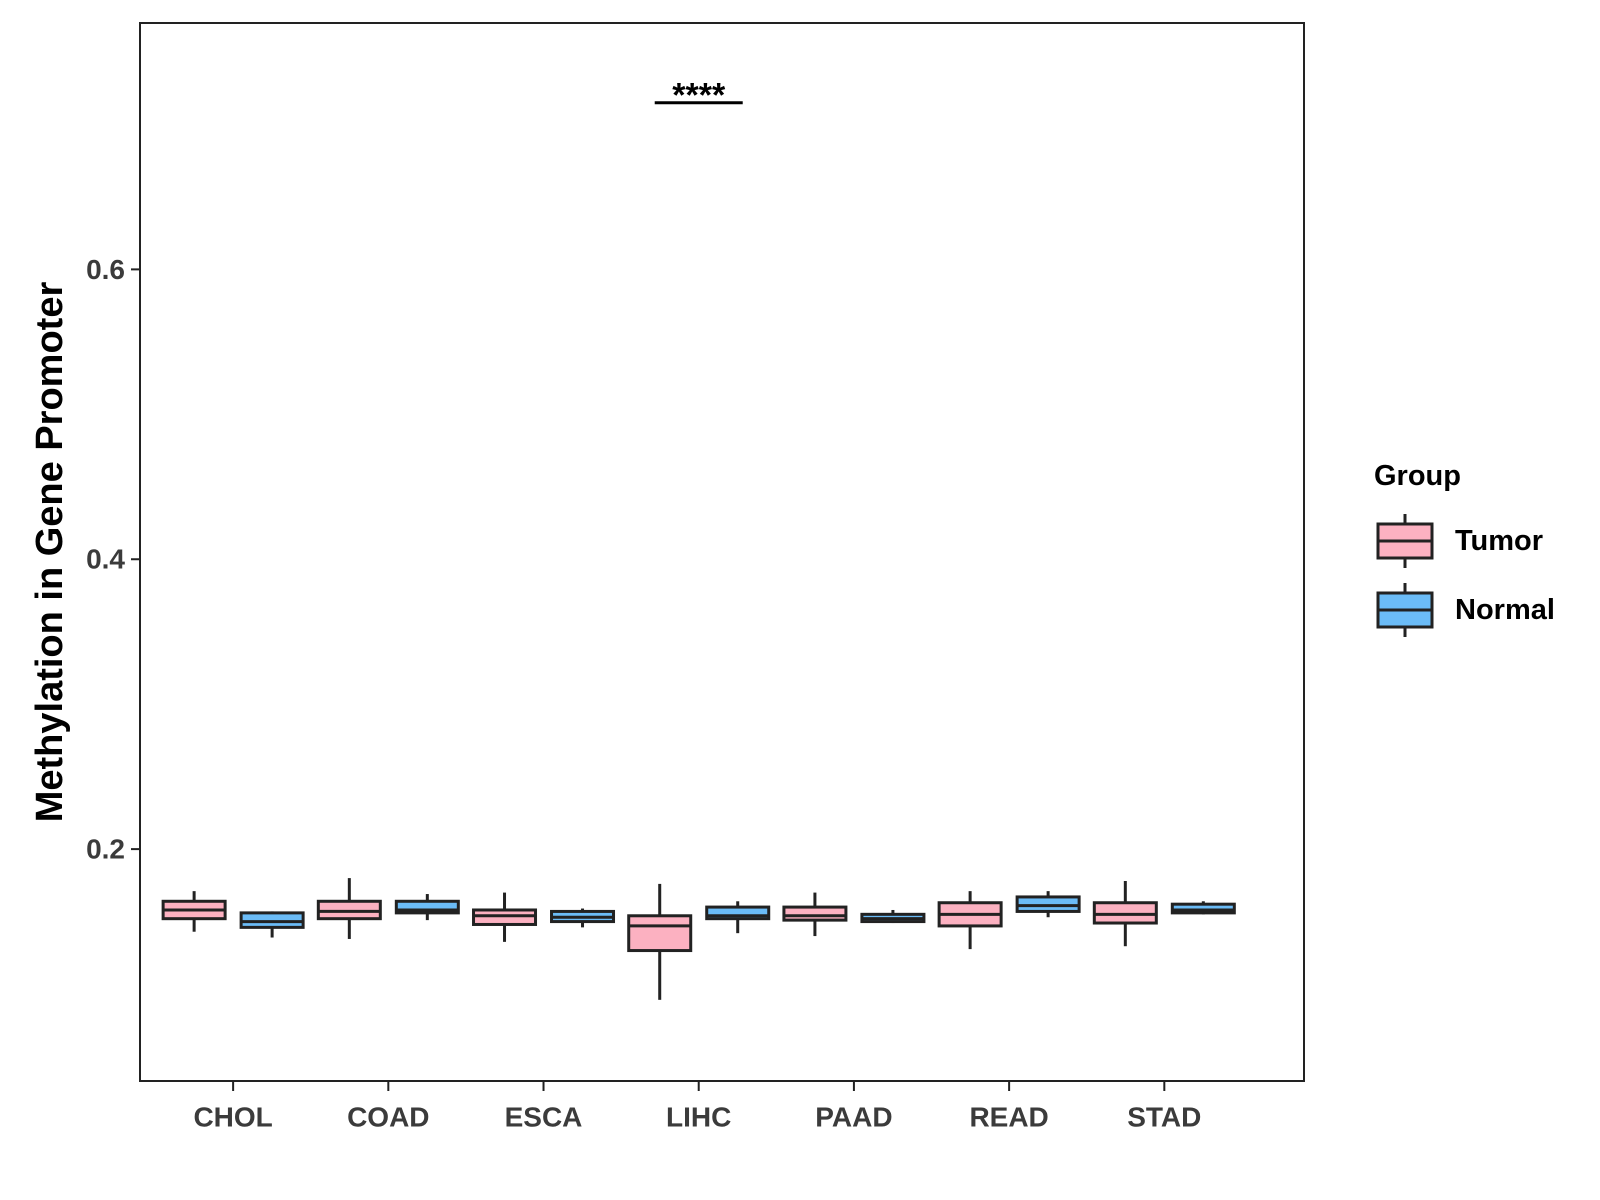  What do you see at coordinates (1203, 908) in the screenshot?
I see `box-normal-stad` at bounding box center [1203, 908].